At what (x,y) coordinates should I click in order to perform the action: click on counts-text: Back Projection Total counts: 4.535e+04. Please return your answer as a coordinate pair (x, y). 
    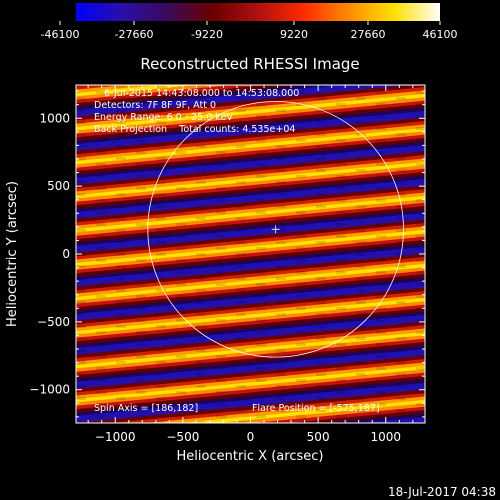
    Looking at the image, I should click on (194, 129).